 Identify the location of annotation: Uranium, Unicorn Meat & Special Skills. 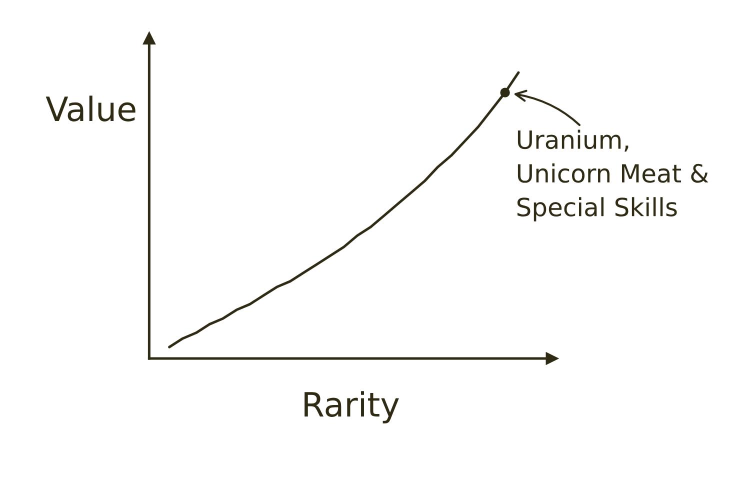
(612, 176).